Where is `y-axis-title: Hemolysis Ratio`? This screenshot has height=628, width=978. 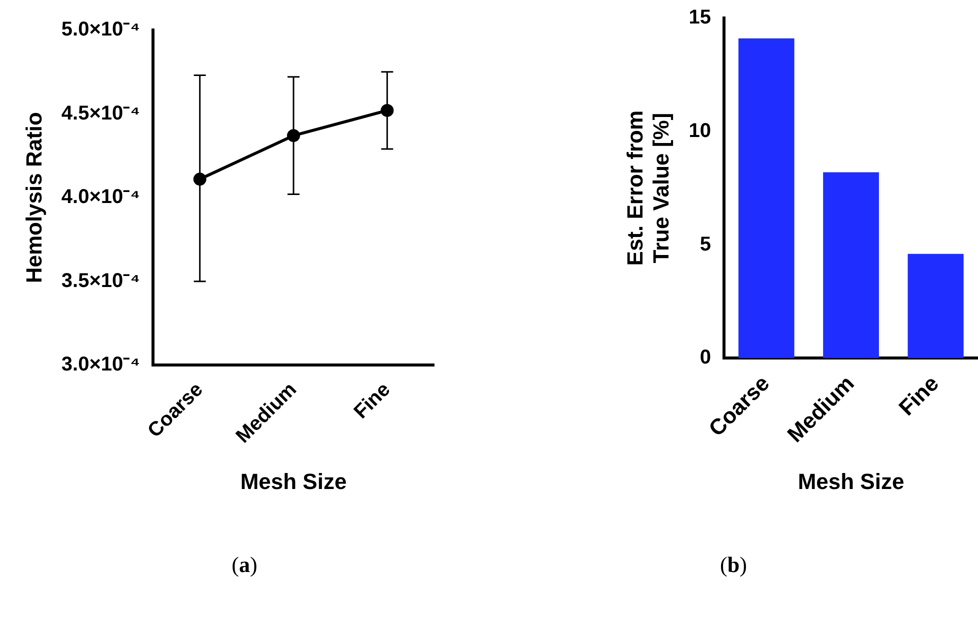 y-axis-title: Hemolysis Ratio is located at coordinates (33, 198).